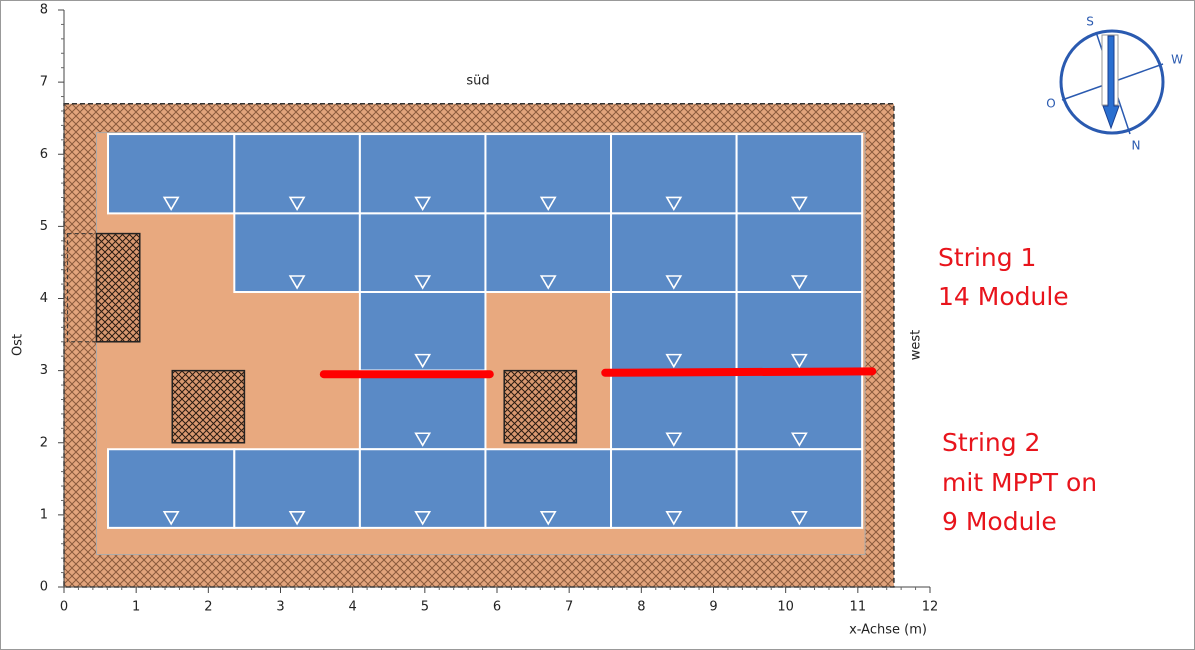  I want to click on compass-needle, so click(1111, 82).